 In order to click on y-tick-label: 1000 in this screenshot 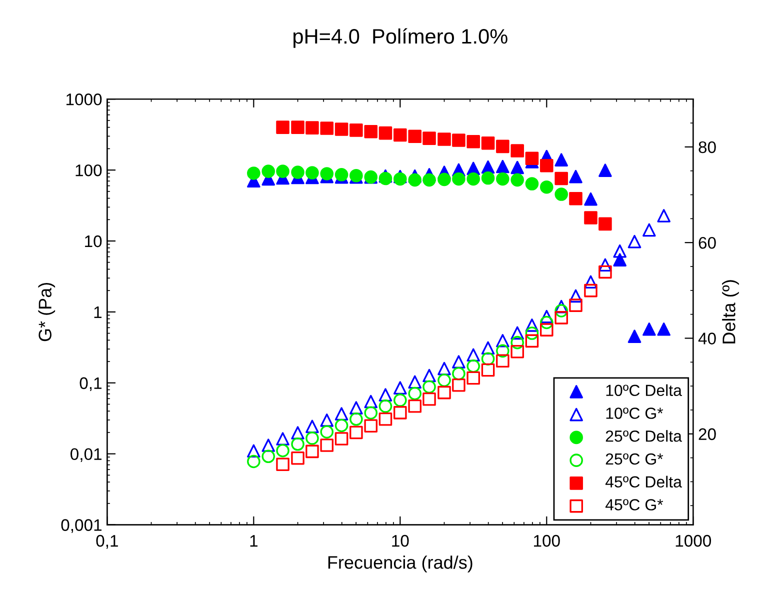, I will do `click(84, 100)`.